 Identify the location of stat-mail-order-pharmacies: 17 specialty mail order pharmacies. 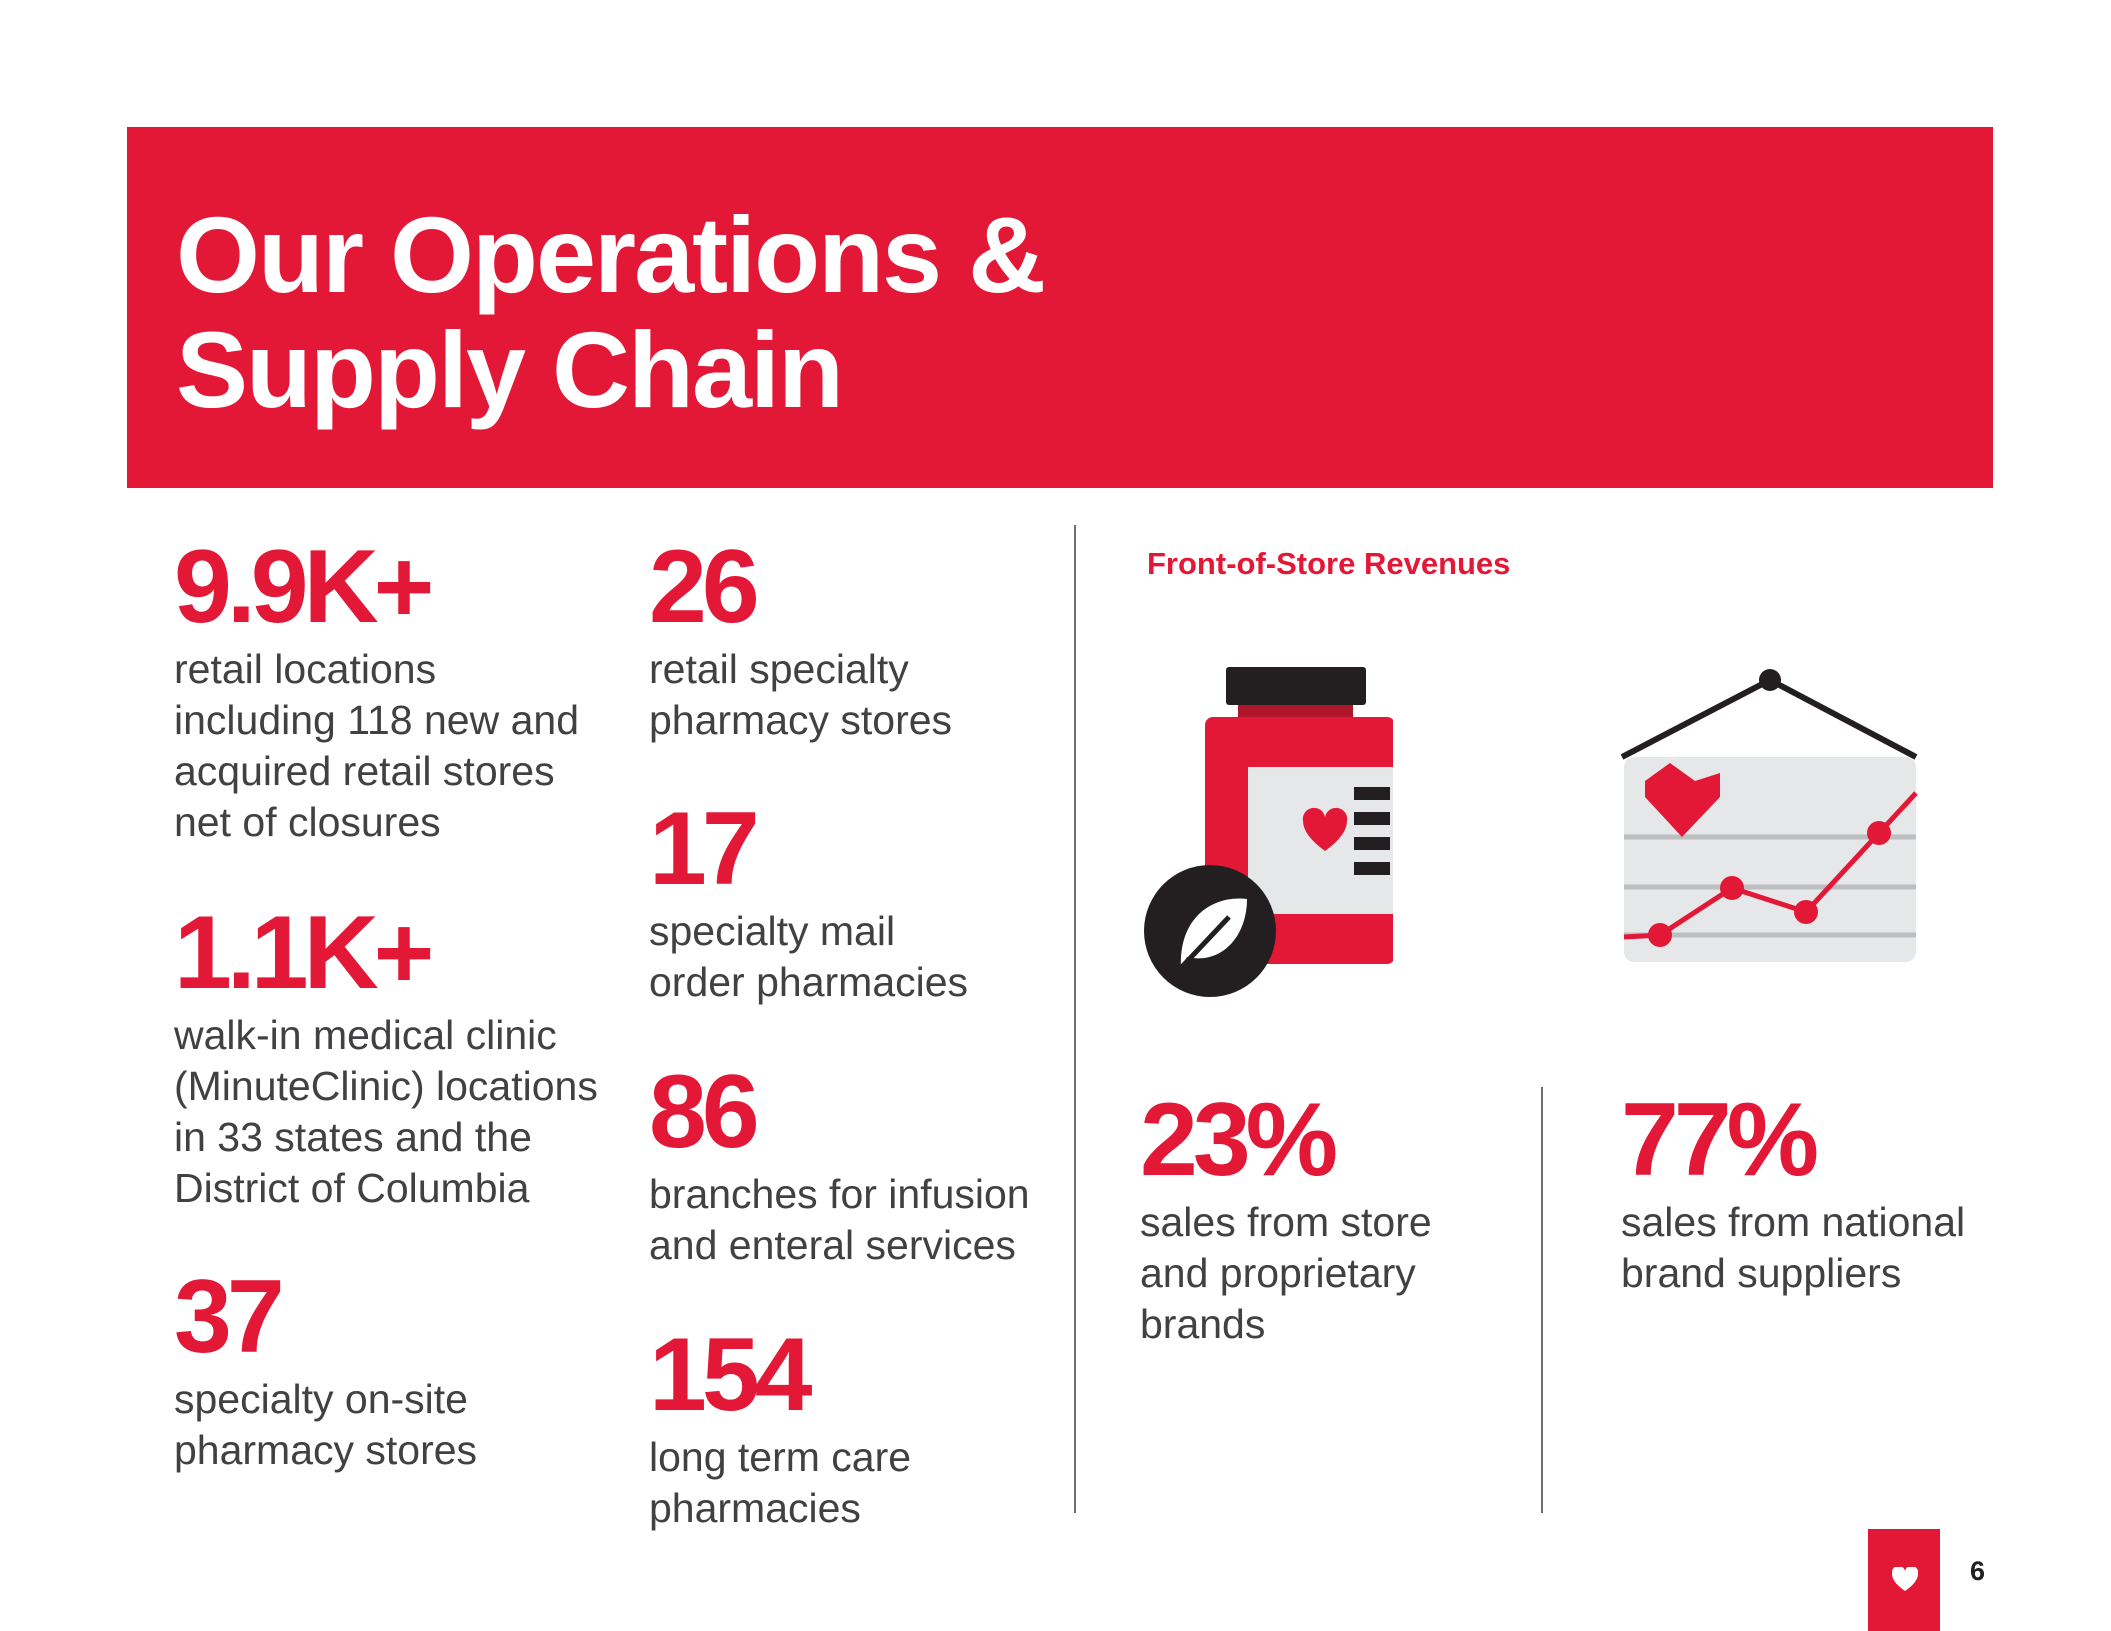
(808, 902).